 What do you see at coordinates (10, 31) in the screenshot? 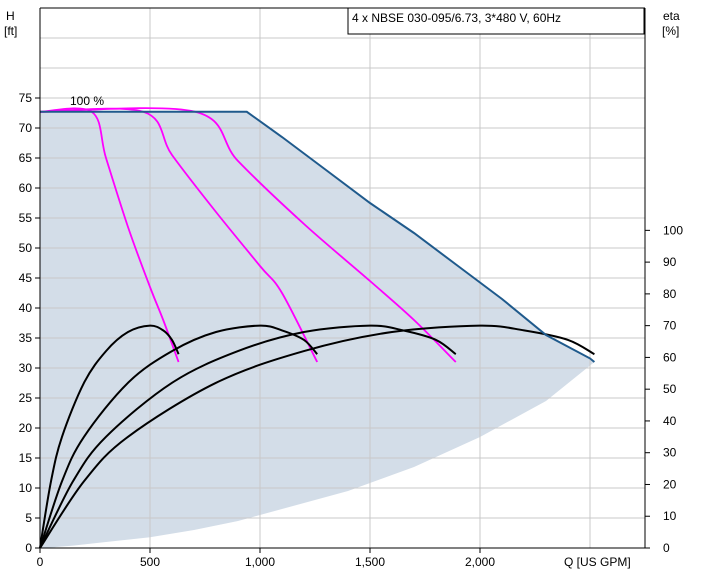
I see `y-axis-left-title-line2: [ft]` at bounding box center [10, 31].